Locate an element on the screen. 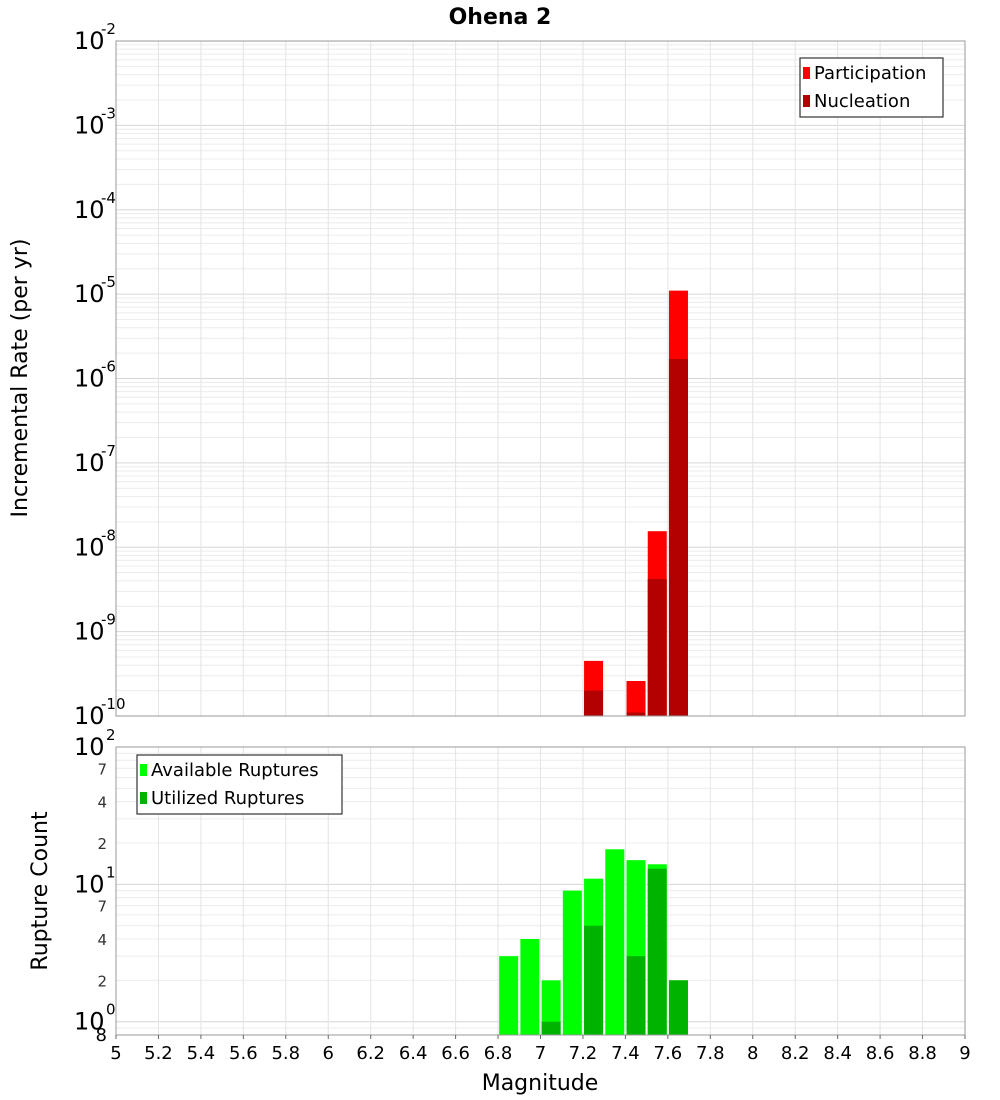 The image size is (1000, 1100). x-tick-label: 5.8 is located at coordinates (285, 1053).